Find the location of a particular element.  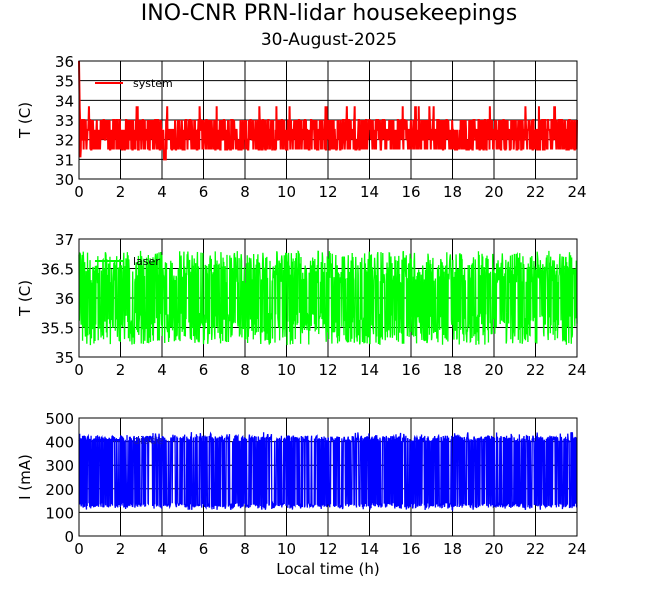

y-tick-label: 31 is located at coordinates (64, 160).